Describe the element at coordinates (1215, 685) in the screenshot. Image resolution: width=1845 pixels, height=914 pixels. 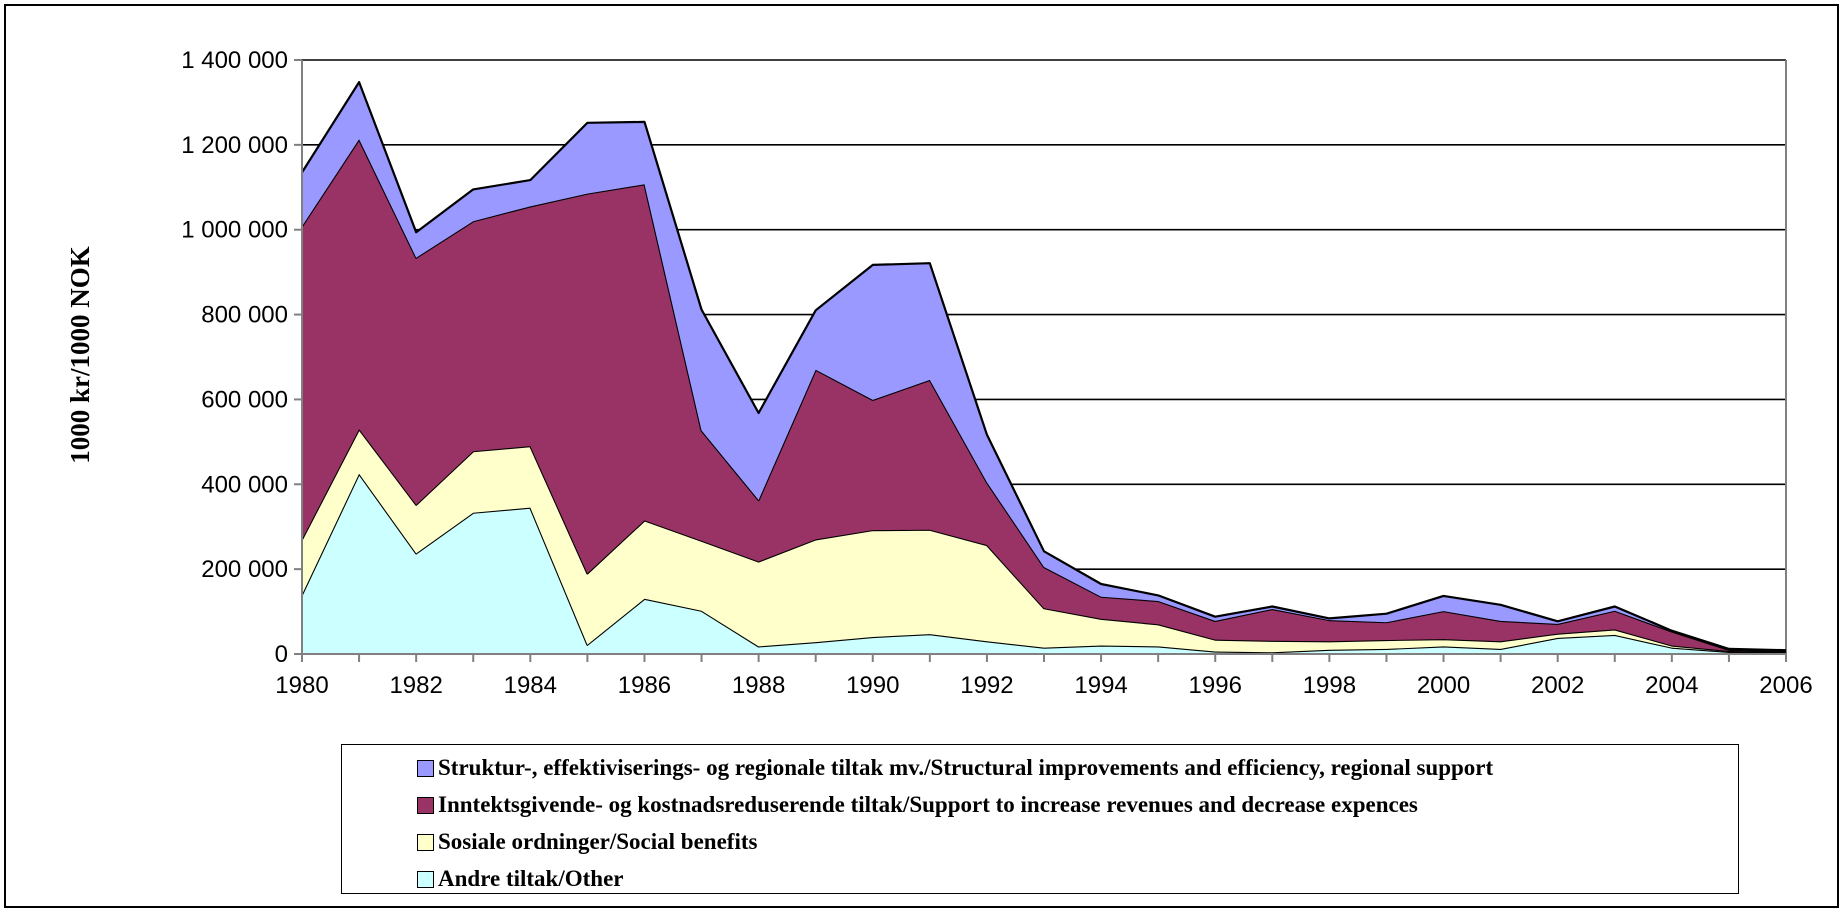
I see `x-tick-label: 1996` at that location.